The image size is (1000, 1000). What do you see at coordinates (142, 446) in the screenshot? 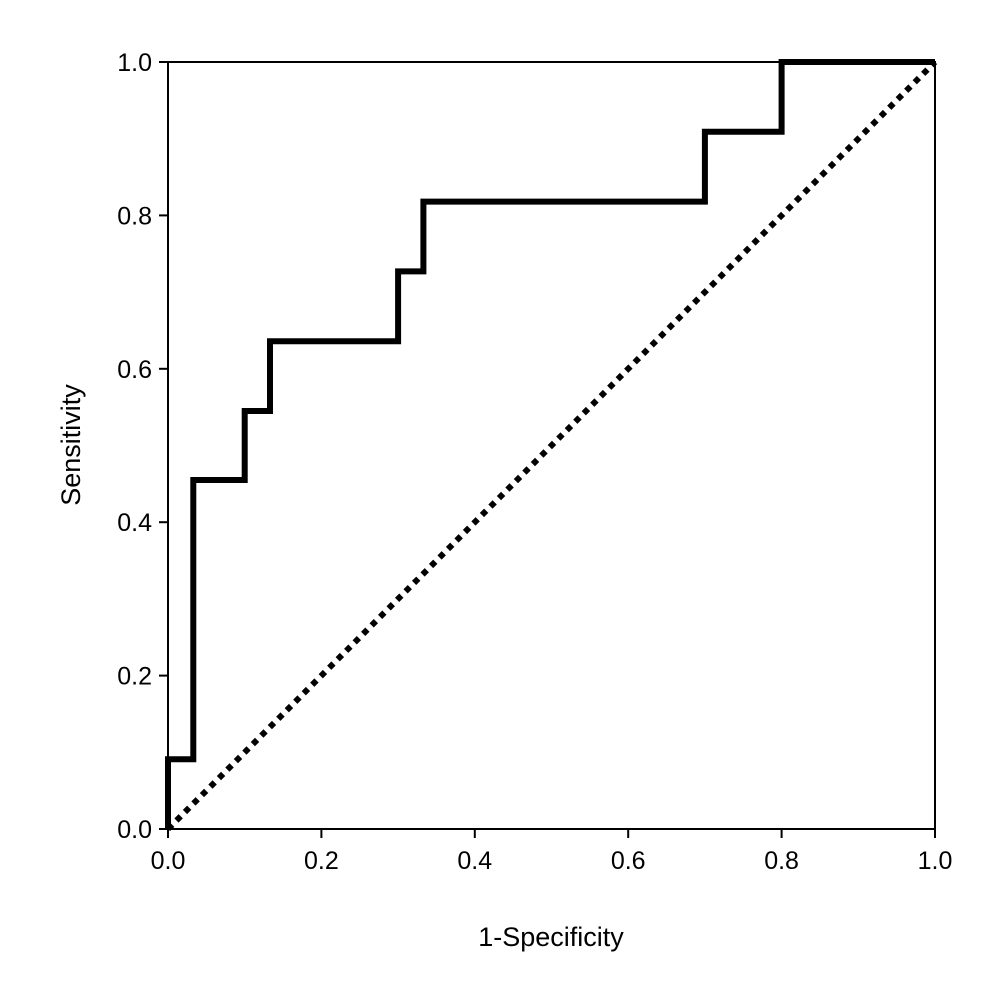
I see `y-axis-ticks: 0.0 0.2 0.4 0.6 0.8 1.0` at bounding box center [142, 446].